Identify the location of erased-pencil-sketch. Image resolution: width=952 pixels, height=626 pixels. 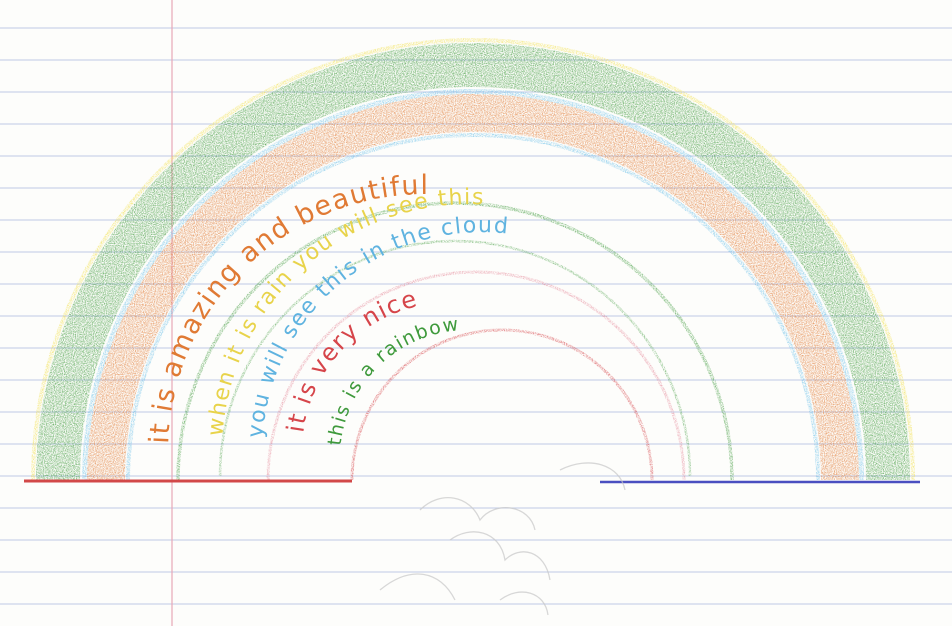
(502, 539).